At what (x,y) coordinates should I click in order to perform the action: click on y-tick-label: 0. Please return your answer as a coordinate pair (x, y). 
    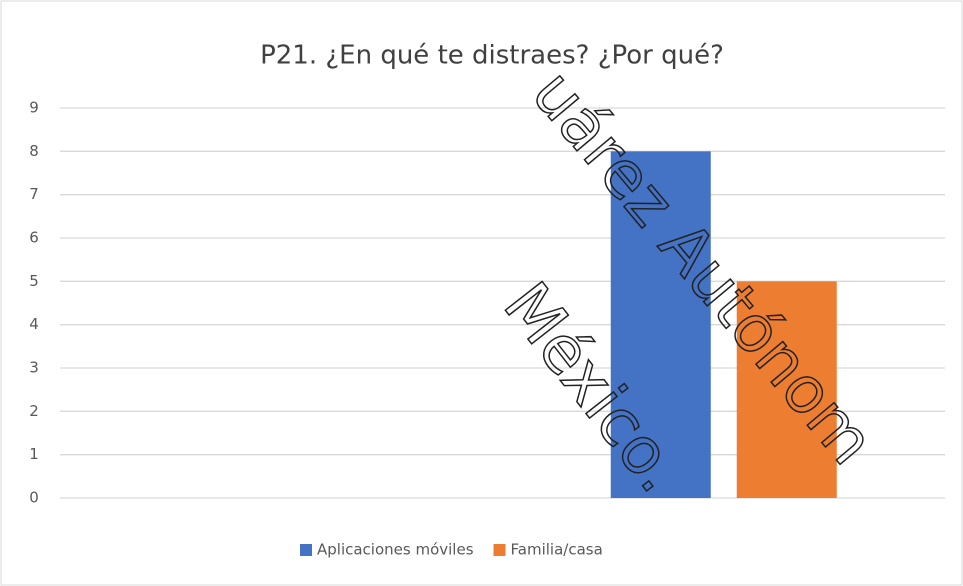
    Looking at the image, I should click on (34, 498).